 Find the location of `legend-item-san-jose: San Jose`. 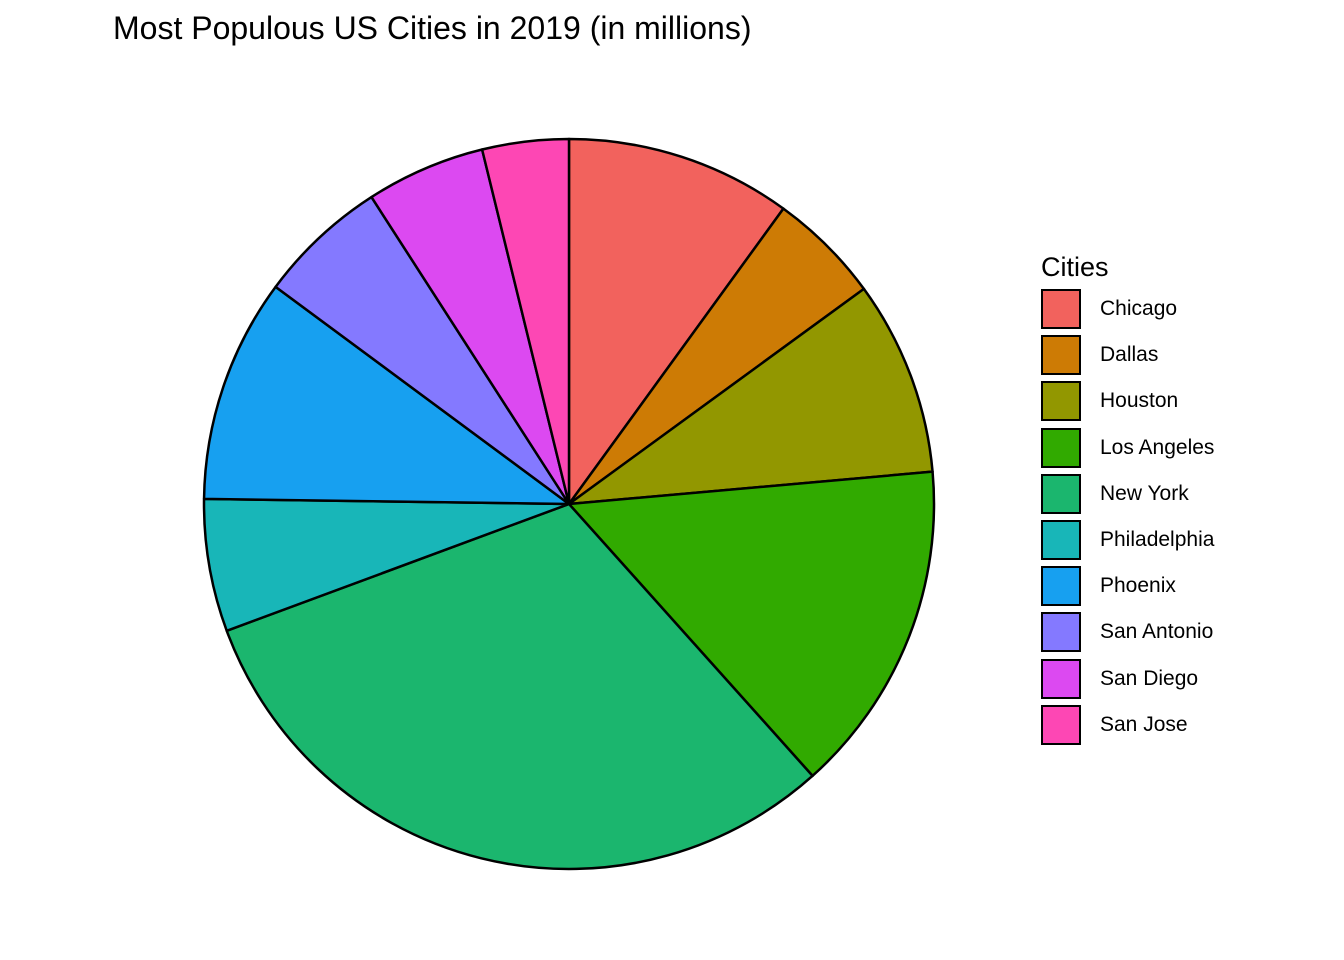

legend-item-san-jose: San Jose is located at coordinates (1127, 725).